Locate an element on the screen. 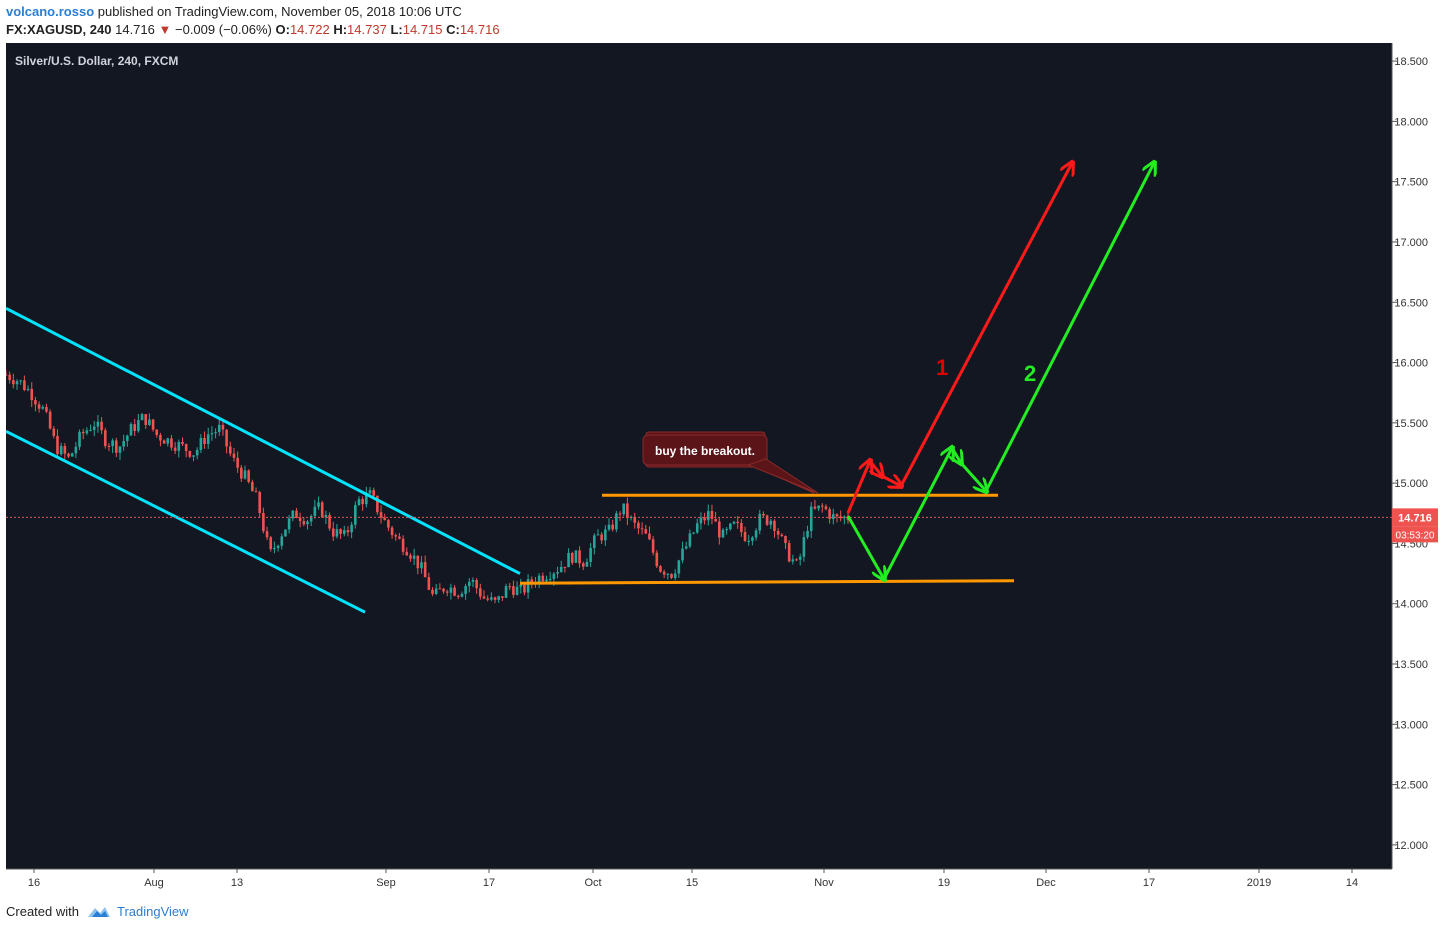 The image size is (1444, 930). x-tick-label: 17 is located at coordinates (1149, 883).